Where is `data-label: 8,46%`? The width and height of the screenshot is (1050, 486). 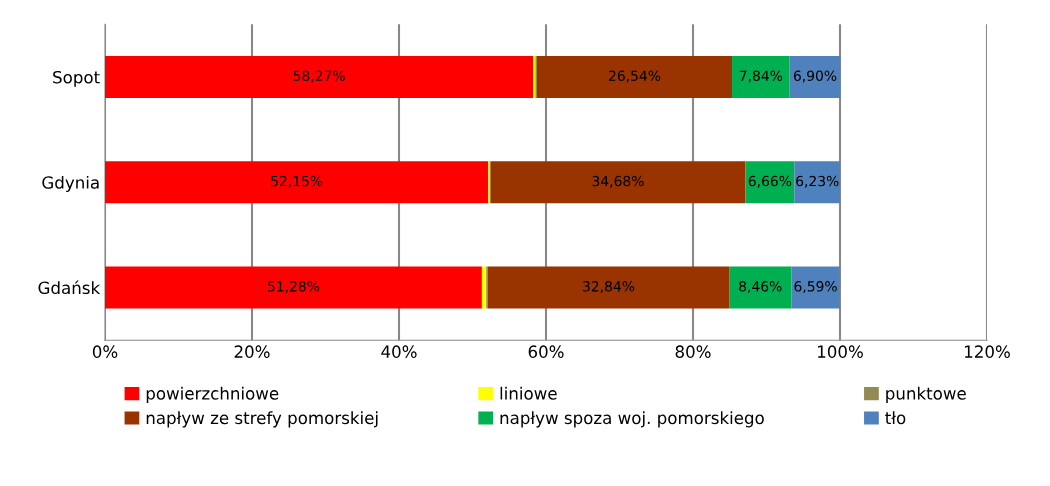 data-label: 8,46% is located at coordinates (760, 287).